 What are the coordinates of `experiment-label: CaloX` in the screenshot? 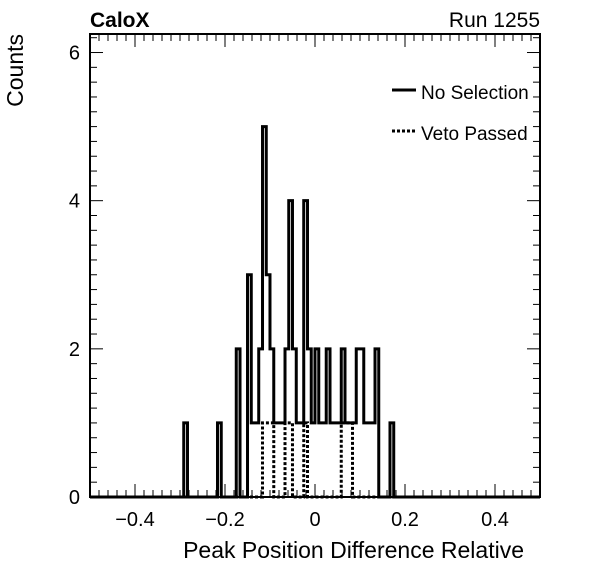 It's located at (120, 20).